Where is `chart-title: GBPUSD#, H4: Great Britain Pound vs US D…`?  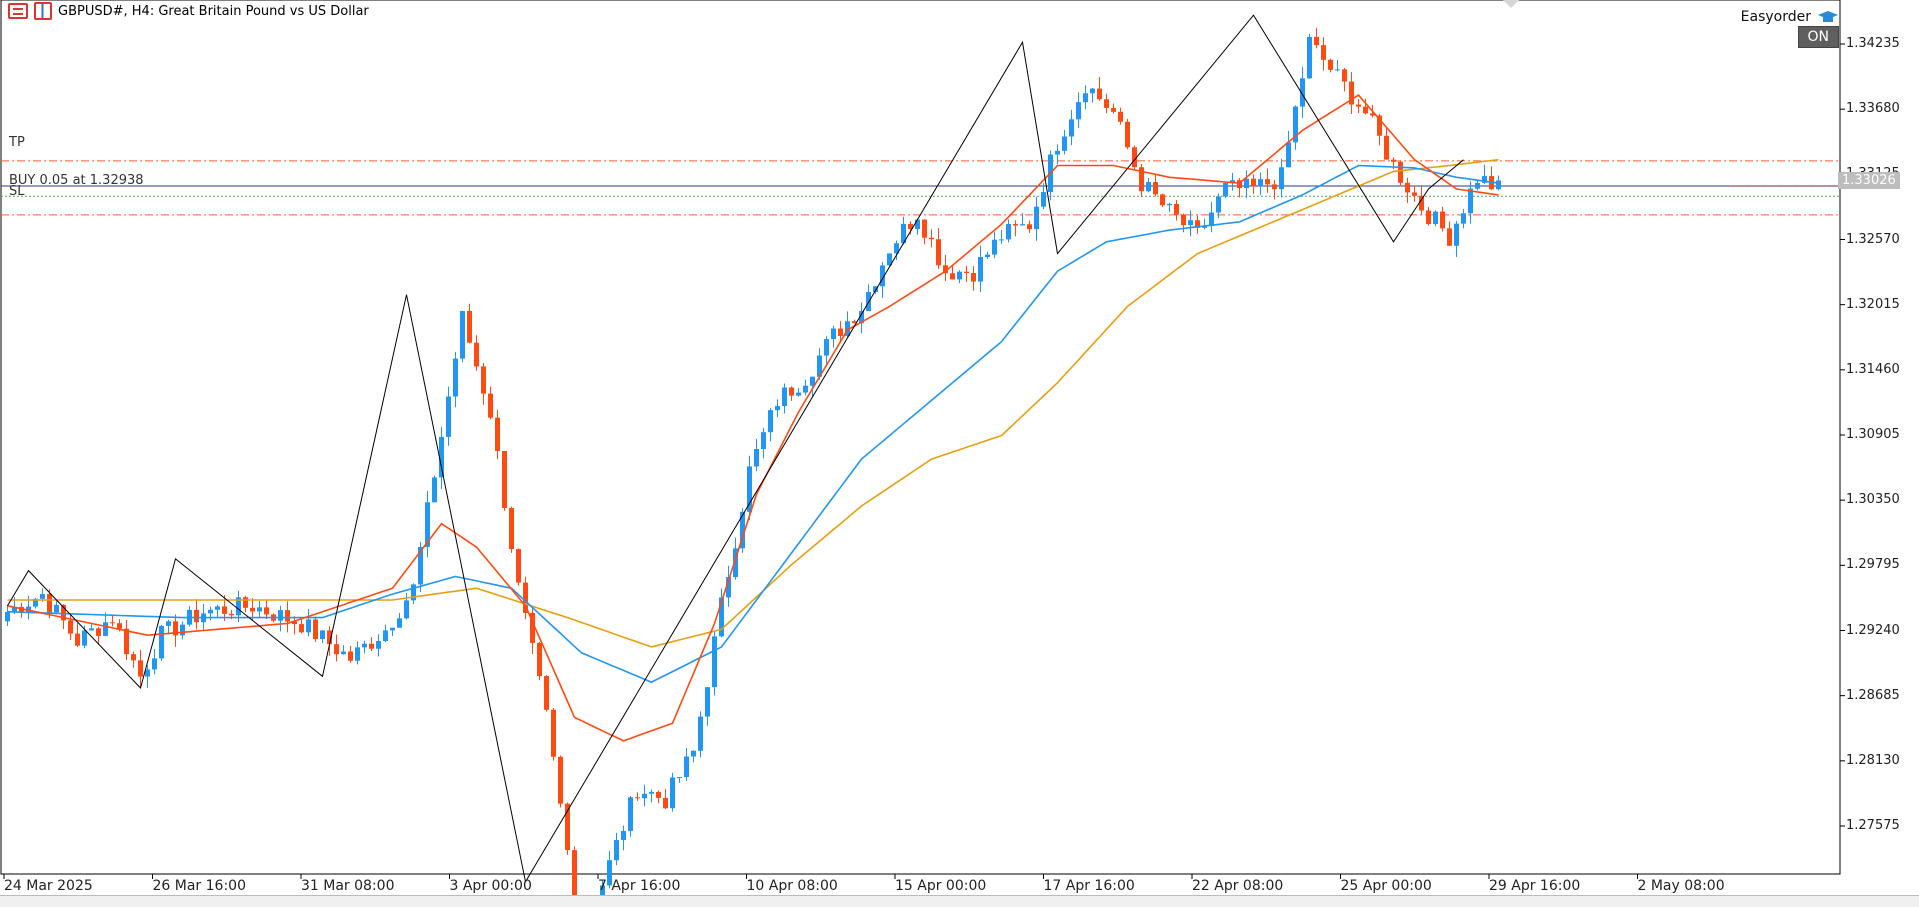 chart-title: GBPUSD#, H4: Great Britain Pound vs US D… is located at coordinates (213, 11).